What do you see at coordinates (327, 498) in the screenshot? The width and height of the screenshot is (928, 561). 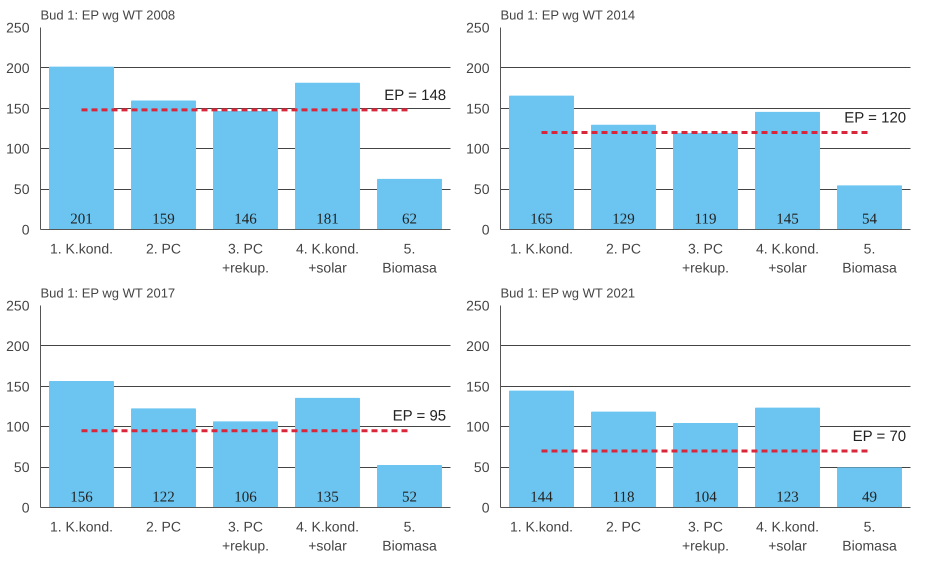 I see `data-label: 135` at bounding box center [327, 498].